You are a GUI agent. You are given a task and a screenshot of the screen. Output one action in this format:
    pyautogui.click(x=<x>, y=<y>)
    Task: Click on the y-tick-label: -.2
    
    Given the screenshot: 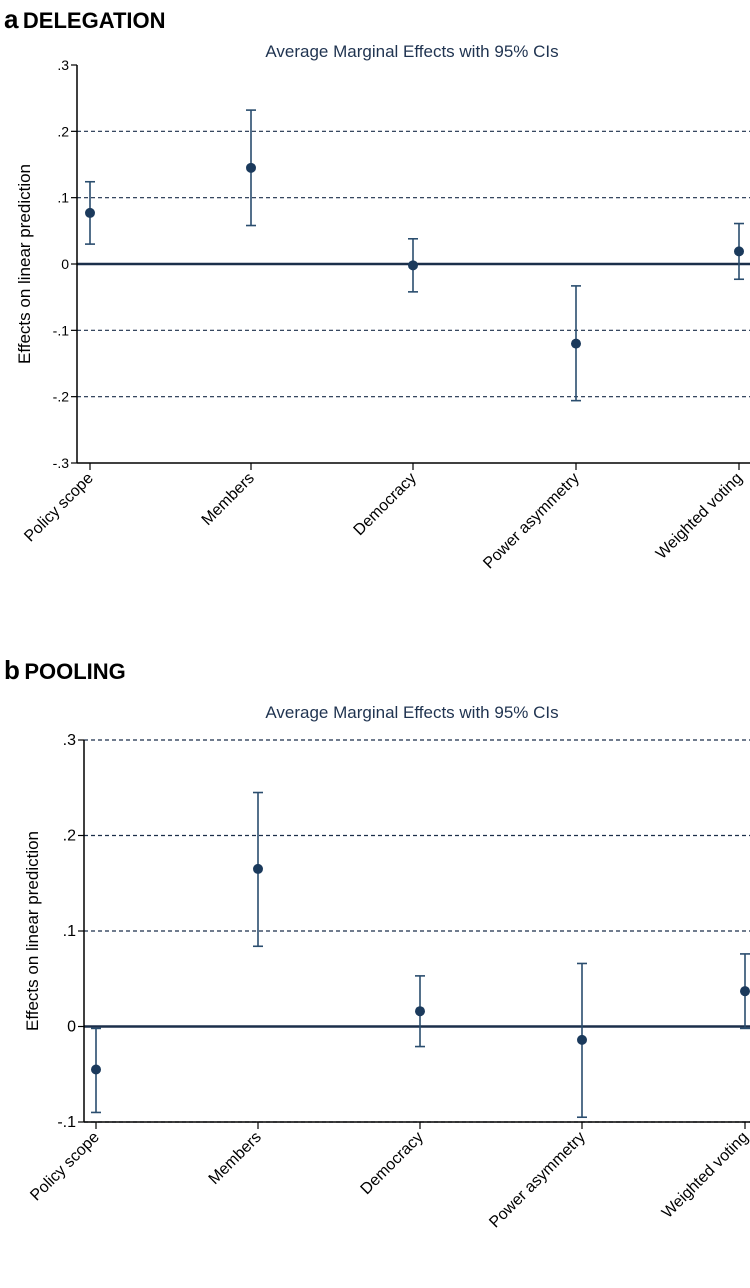 What is the action you would take?
    pyautogui.click(x=61, y=397)
    